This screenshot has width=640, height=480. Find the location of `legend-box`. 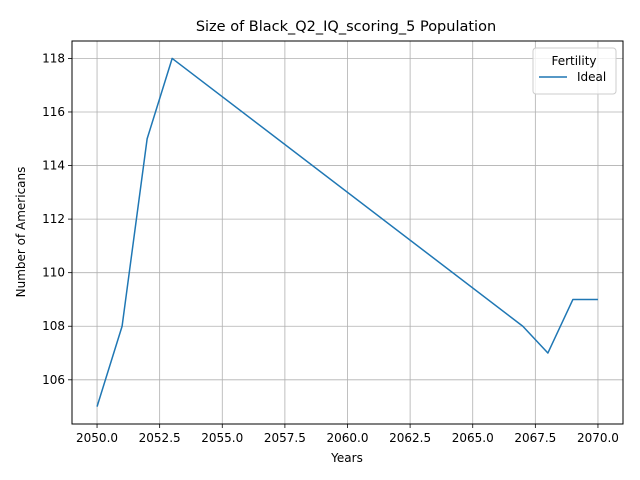

legend-box is located at coordinates (574, 71).